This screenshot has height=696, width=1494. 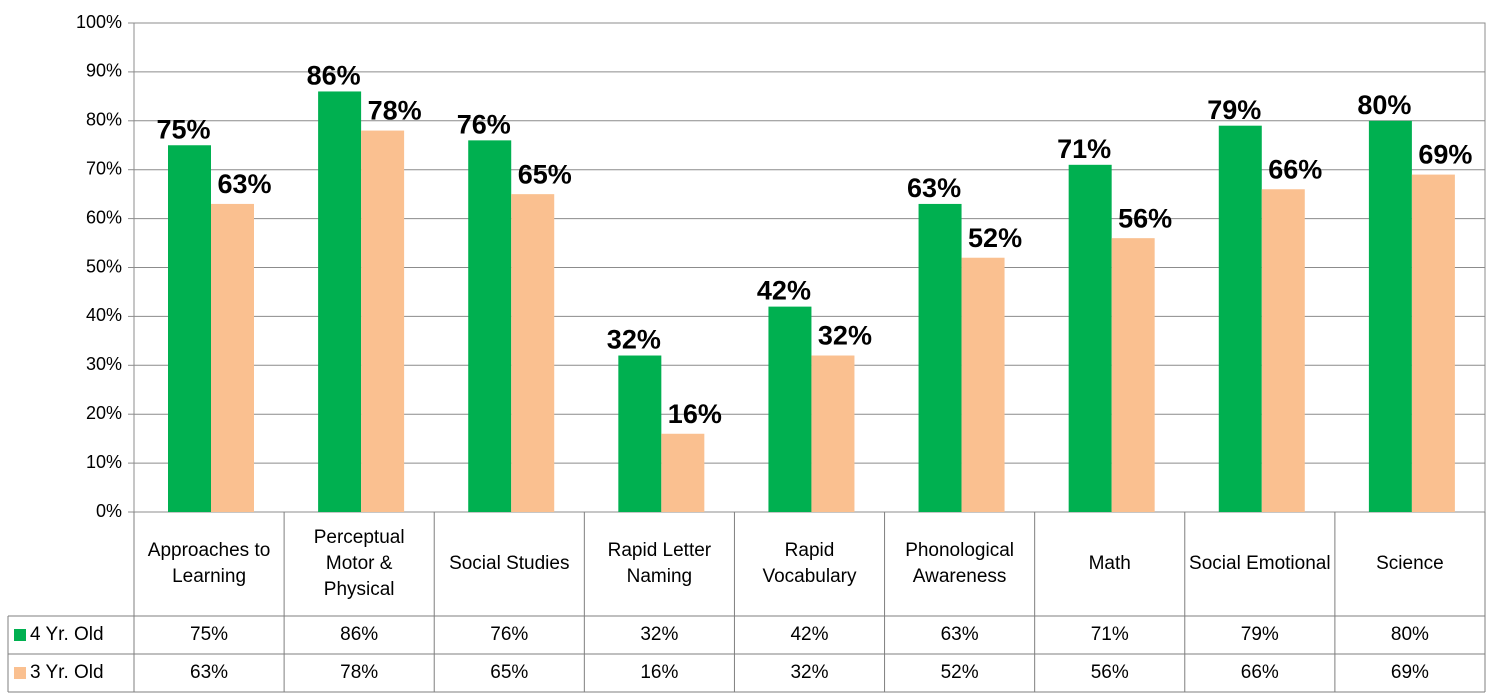 What do you see at coordinates (1295, 169) in the screenshot?
I see `data-label: 66%` at bounding box center [1295, 169].